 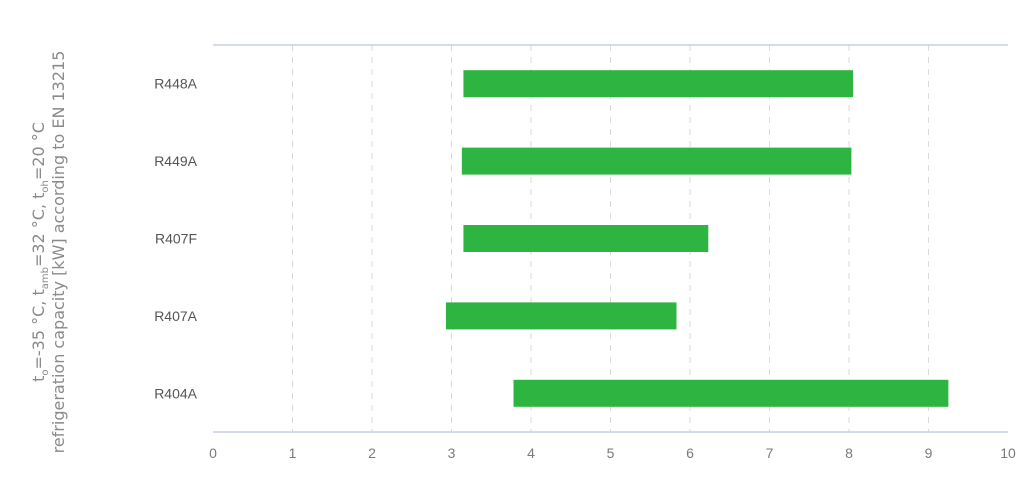 I want to click on bar-r448a, so click(x=658, y=84).